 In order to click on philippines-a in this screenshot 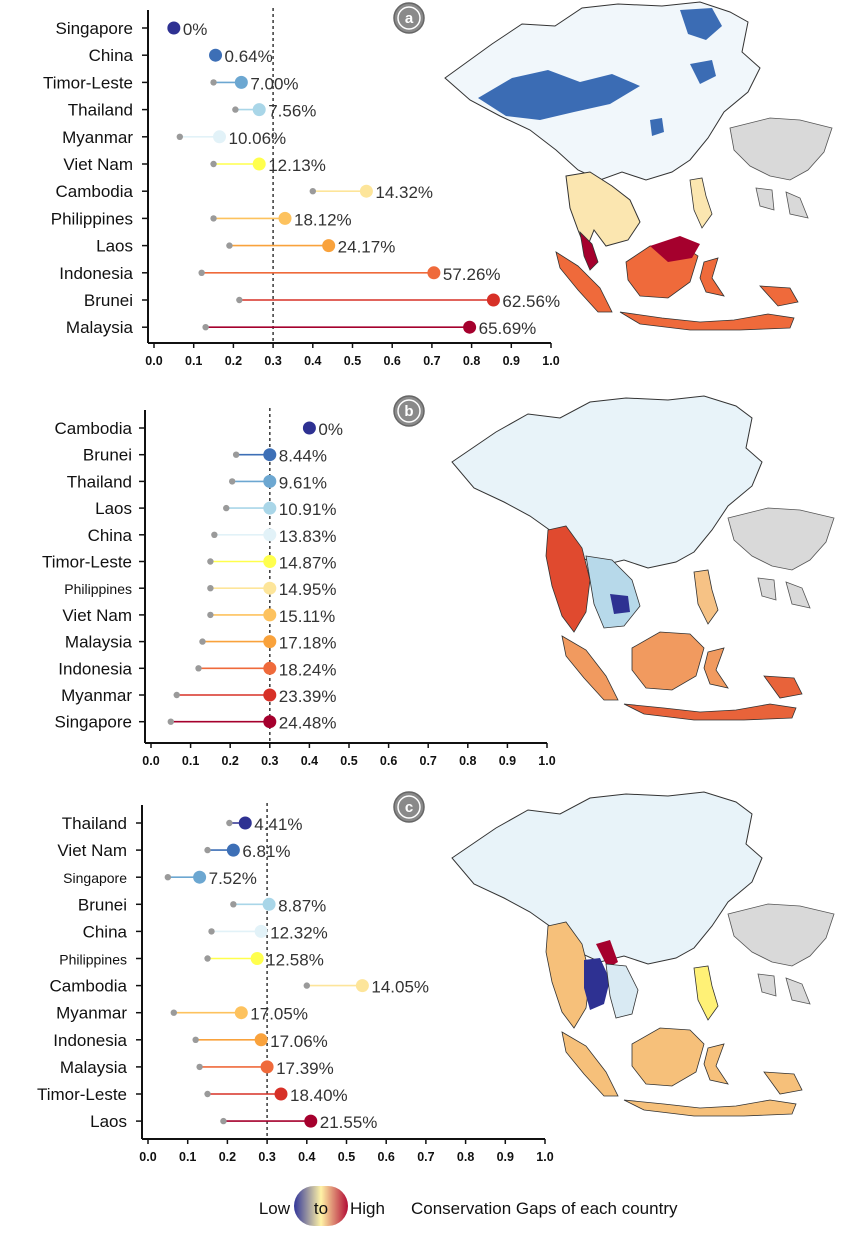, I will do `click(701, 203)`.